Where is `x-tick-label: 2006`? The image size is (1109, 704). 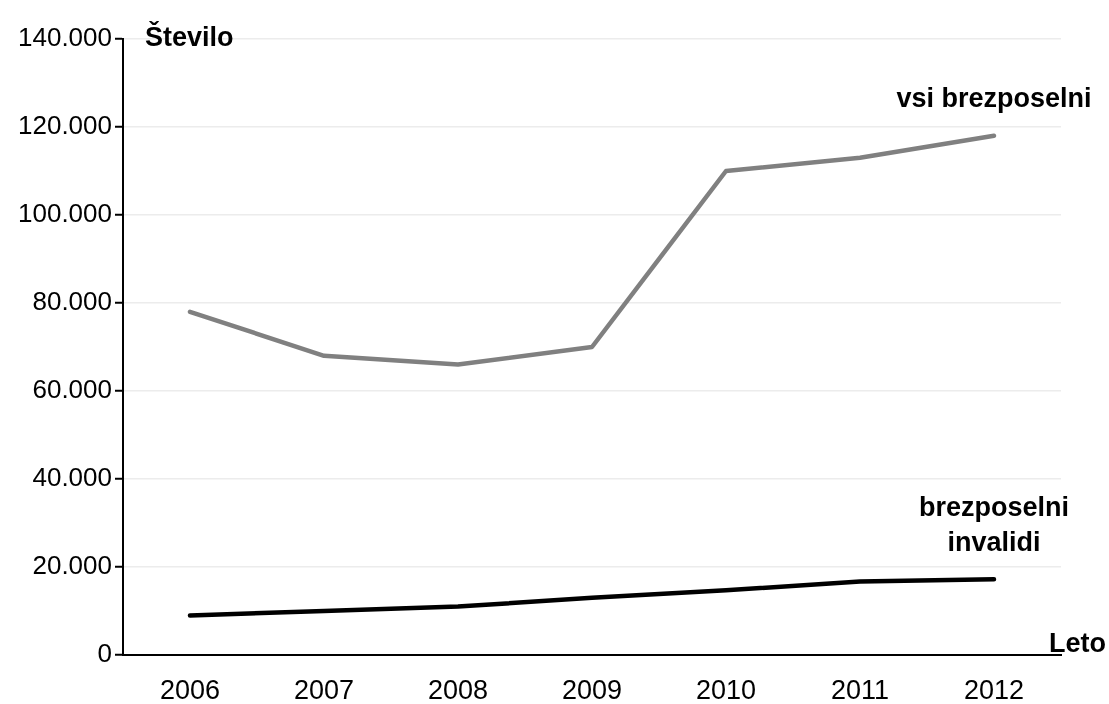 x-tick-label: 2006 is located at coordinates (190, 689).